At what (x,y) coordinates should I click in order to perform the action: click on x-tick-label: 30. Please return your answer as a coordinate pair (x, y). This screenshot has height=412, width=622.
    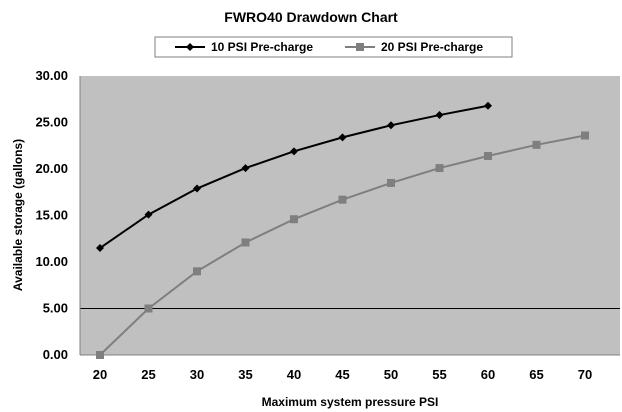
    Looking at the image, I should click on (197, 374).